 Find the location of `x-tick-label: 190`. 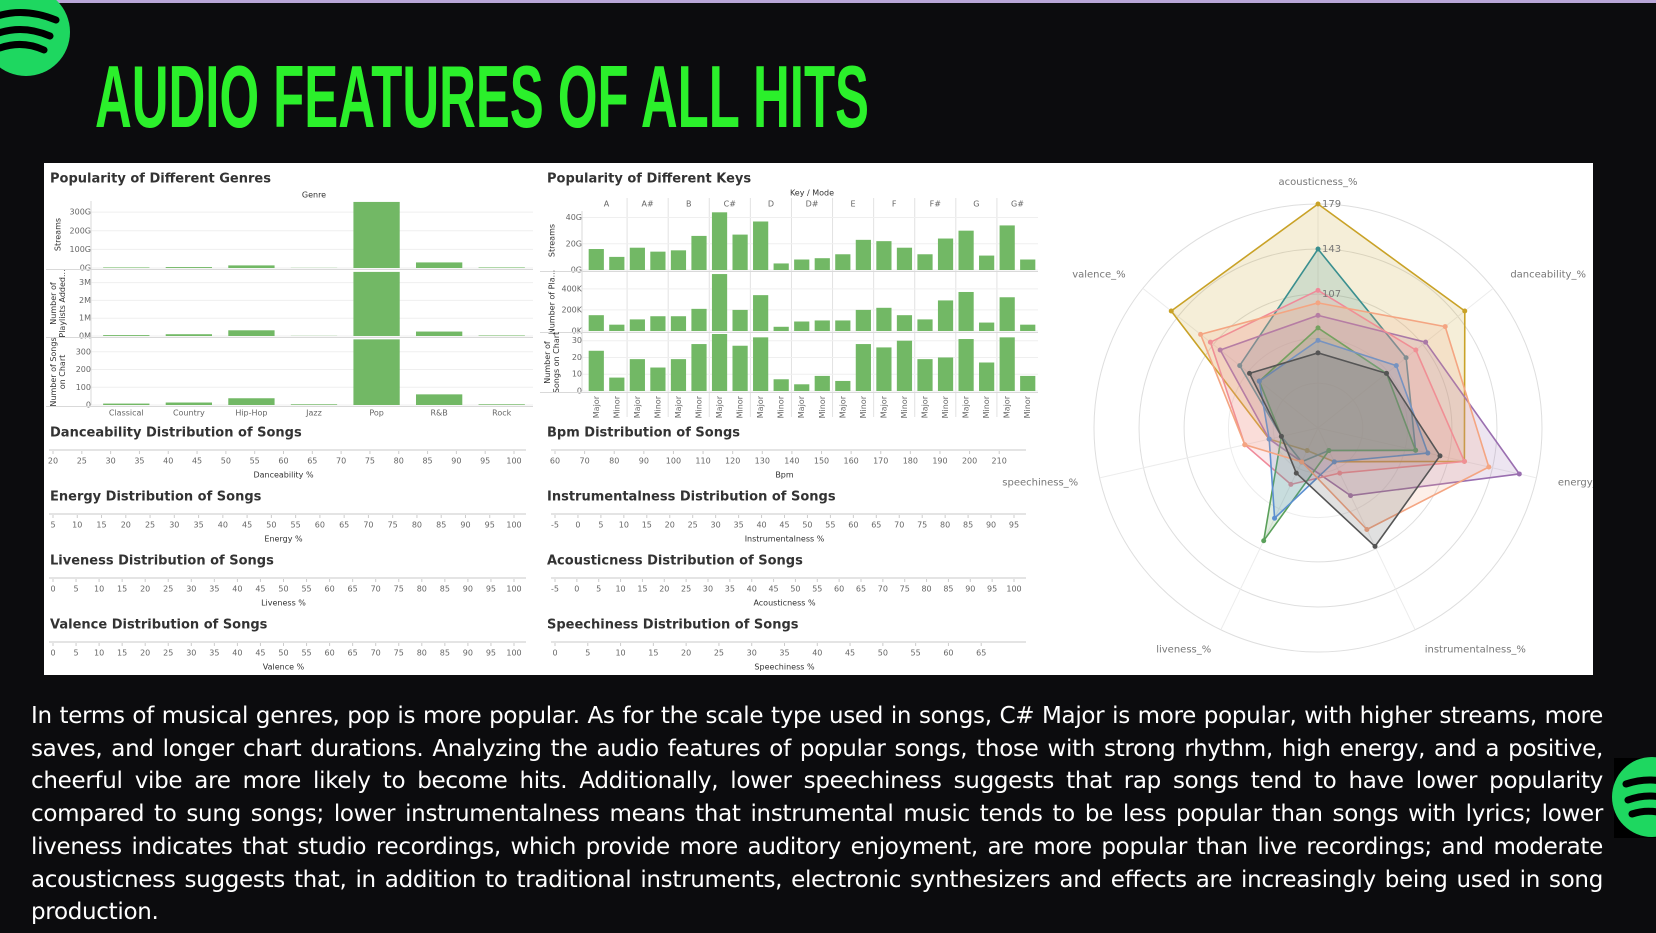

x-tick-label: 190 is located at coordinates (939, 461).